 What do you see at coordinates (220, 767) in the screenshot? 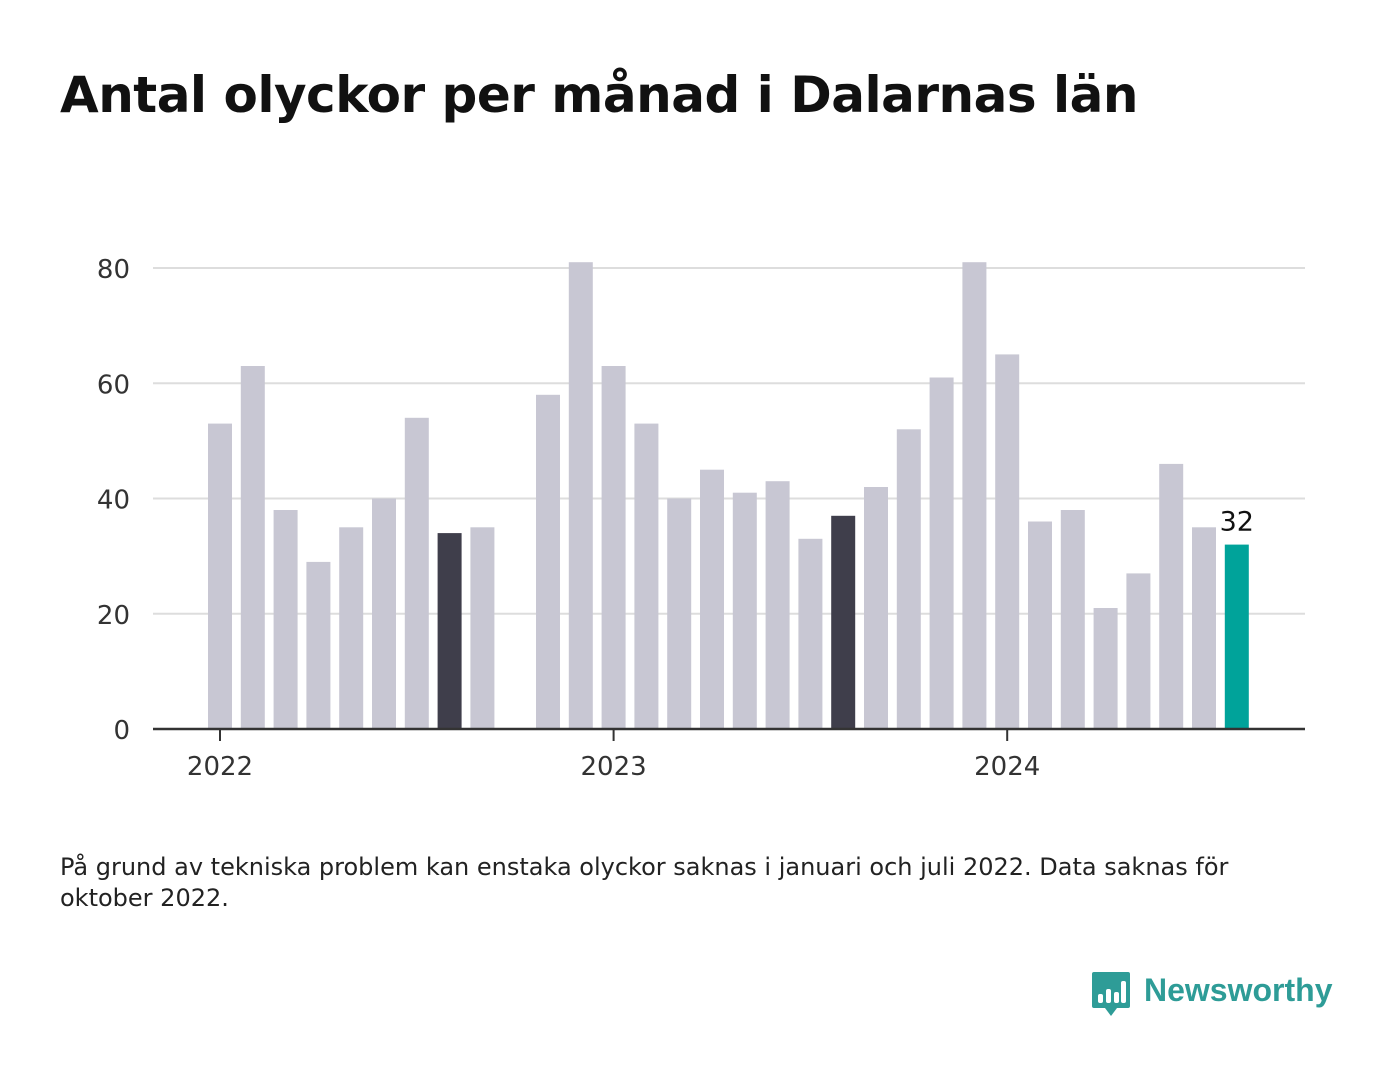
I see `x-tick-label-2022: 2022` at bounding box center [220, 767].